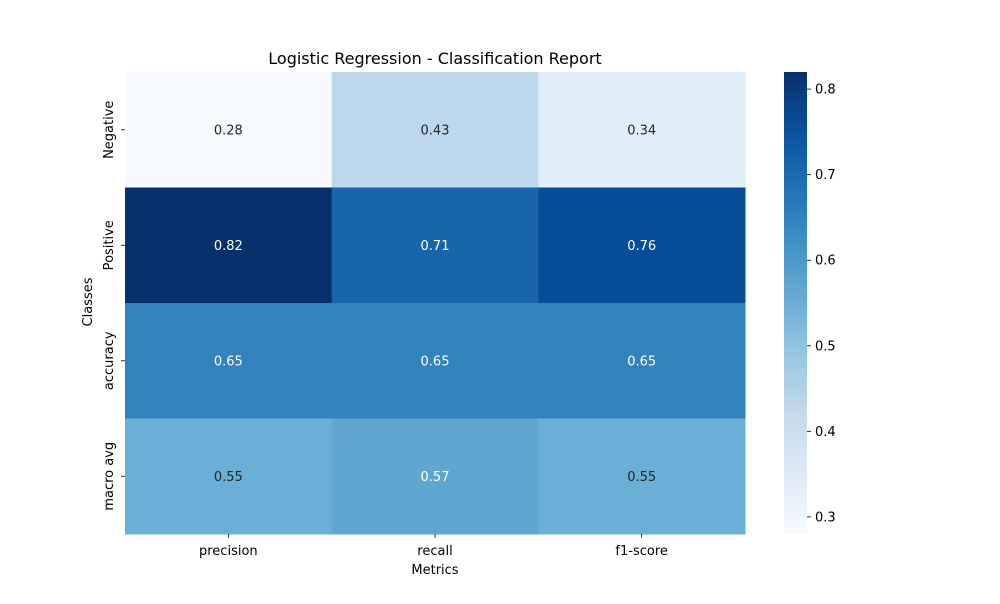  What do you see at coordinates (795, 303) in the screenshot?
I see `colorbar` at bounding box center [795, 303].